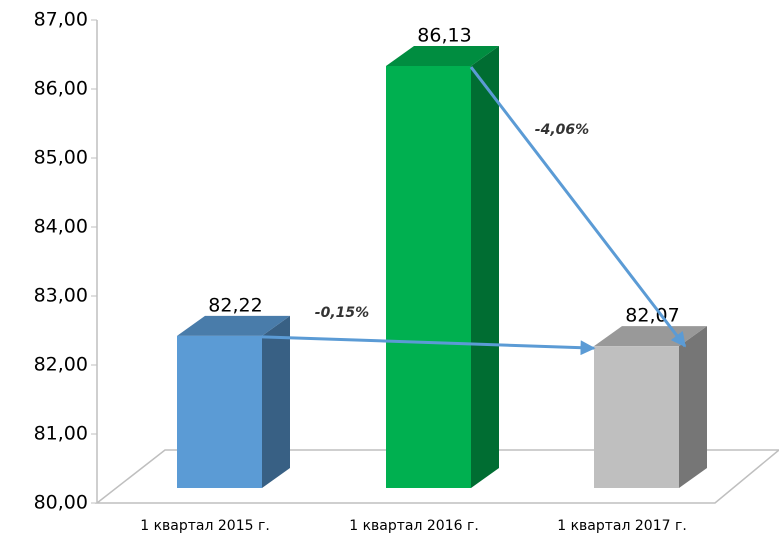 The image size is (779, 542). Describe the element at coordinates (61, 365) in the screenshot. I see `y-tick-label: 82,00` at that location.